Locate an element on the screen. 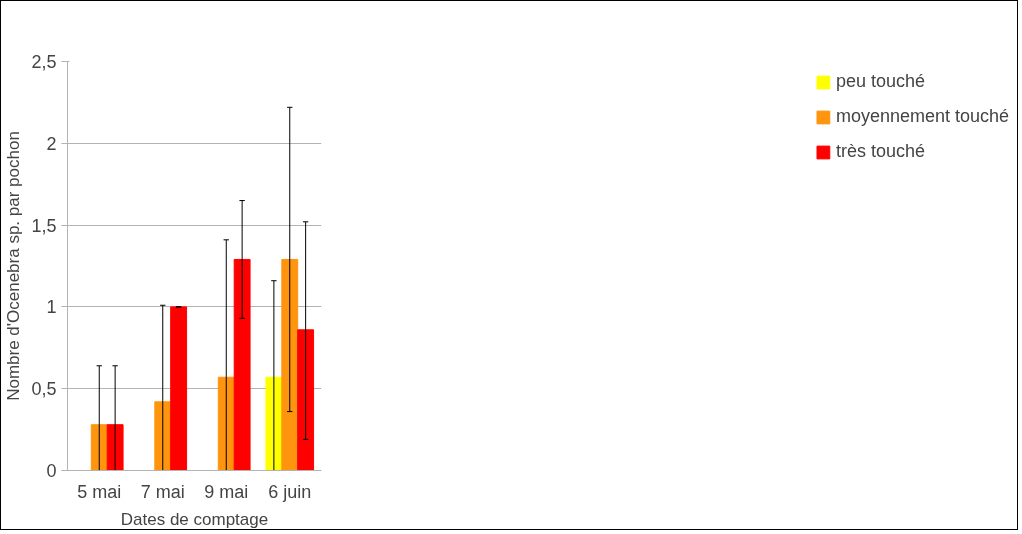 The height and width of the screenshot is (534, 1022). legend-label: moyennement touché is located at coordinates (922, 116).